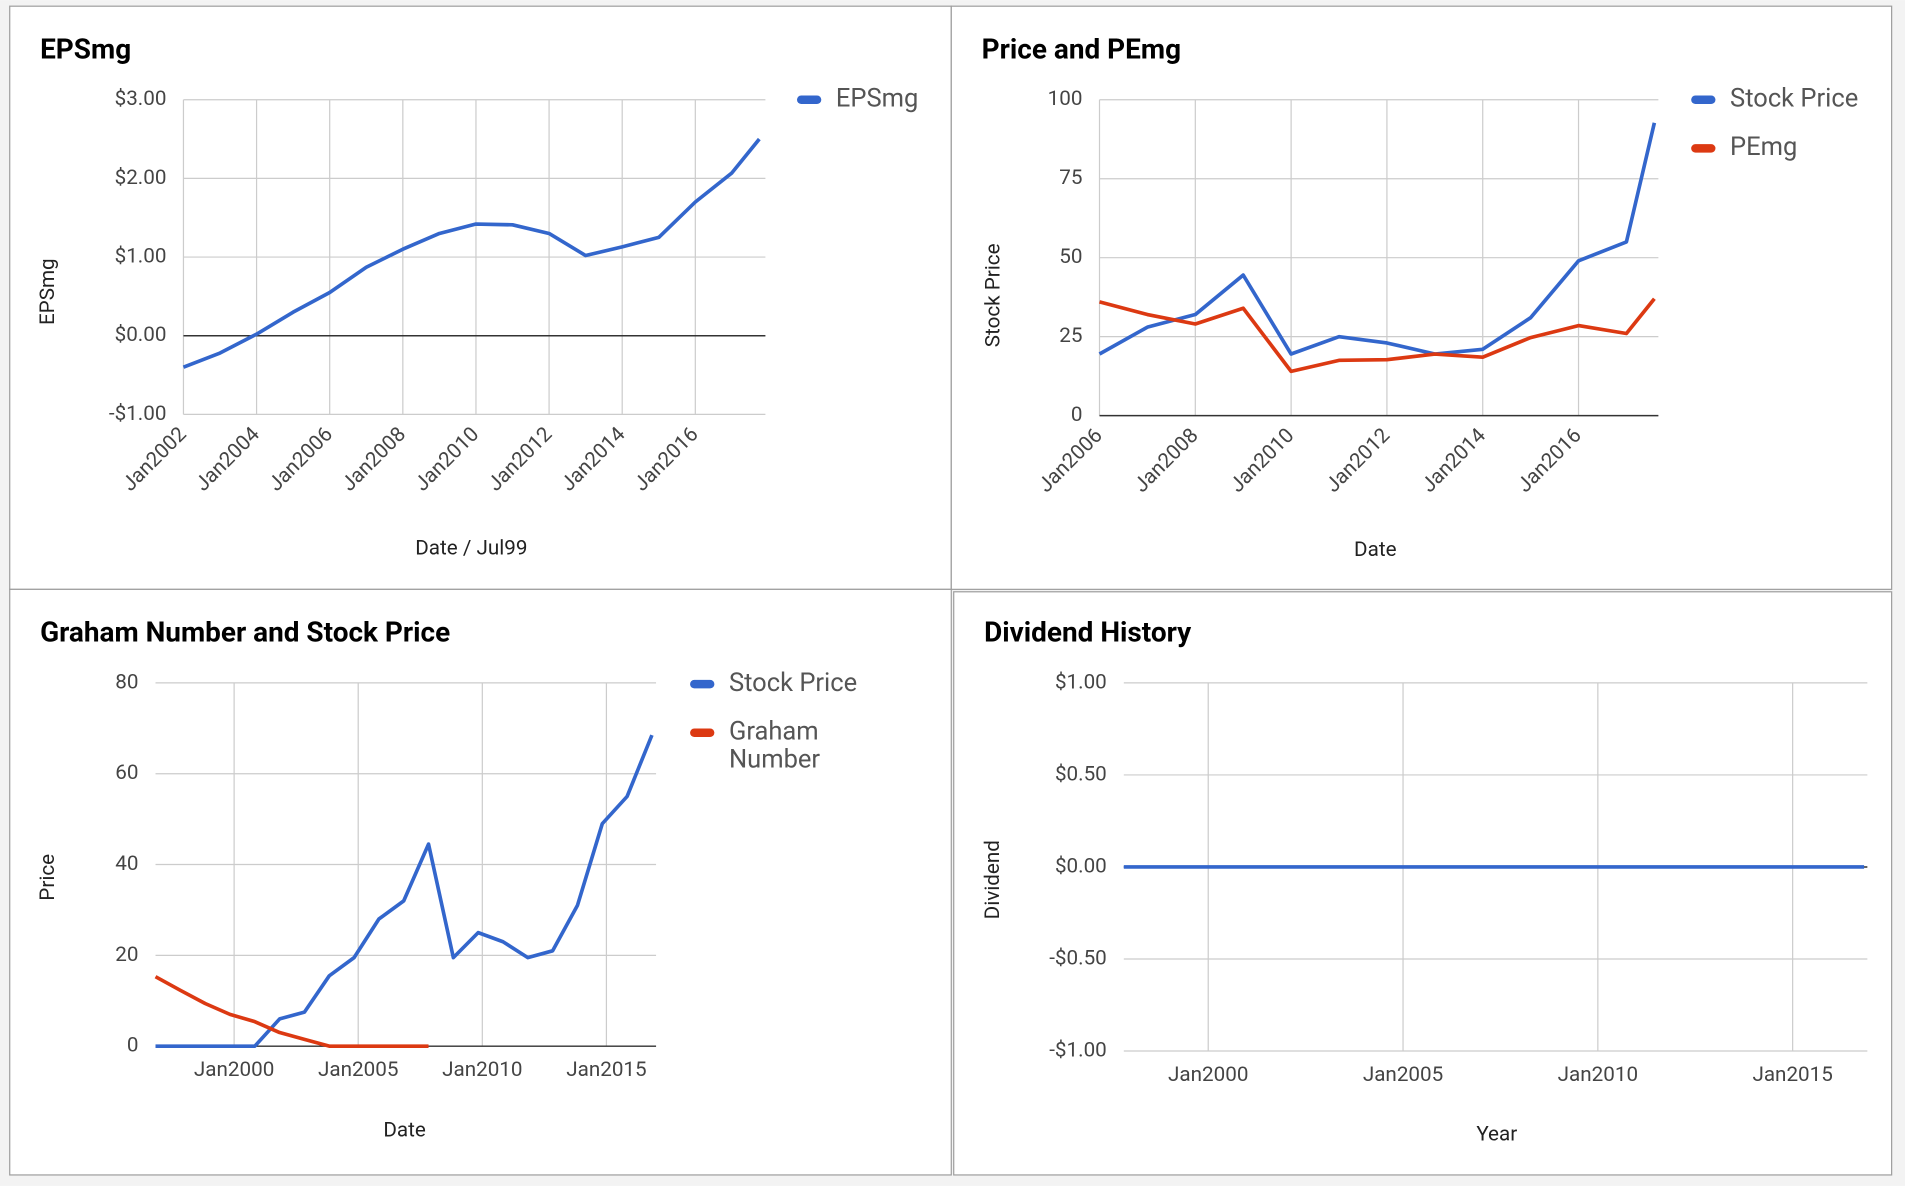 This screenshot has width=1905, height=1186. I want to click on chart-title: Graham Number and Stock Price, so click(245, 632).